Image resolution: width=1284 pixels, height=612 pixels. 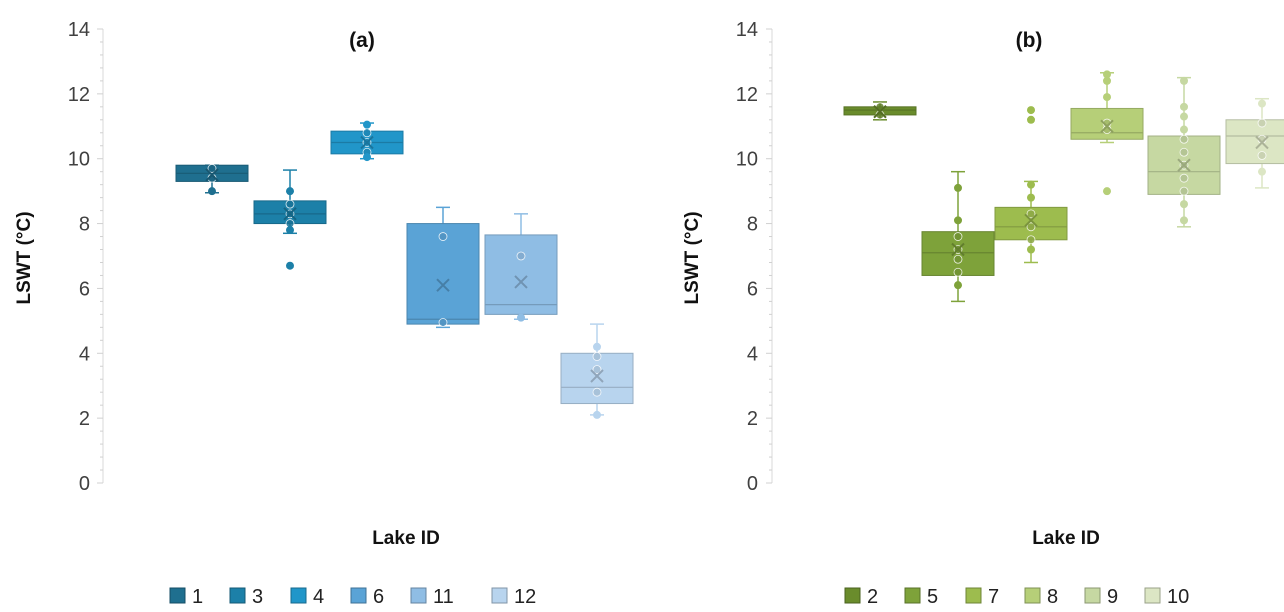 I want to click on legend-item-6: 6, so click(x=367, y=597).